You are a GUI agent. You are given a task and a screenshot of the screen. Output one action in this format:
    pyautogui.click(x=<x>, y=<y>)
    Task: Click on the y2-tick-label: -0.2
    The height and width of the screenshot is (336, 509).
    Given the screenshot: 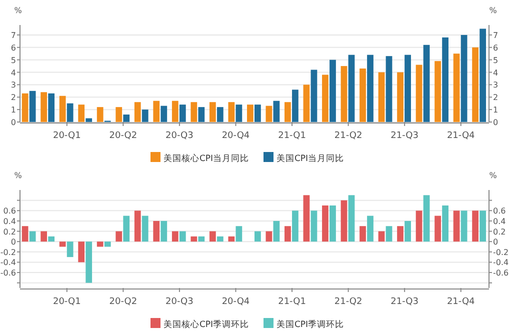 What is the action you would take?
    pyautogui.click(x=501, y=252)
    